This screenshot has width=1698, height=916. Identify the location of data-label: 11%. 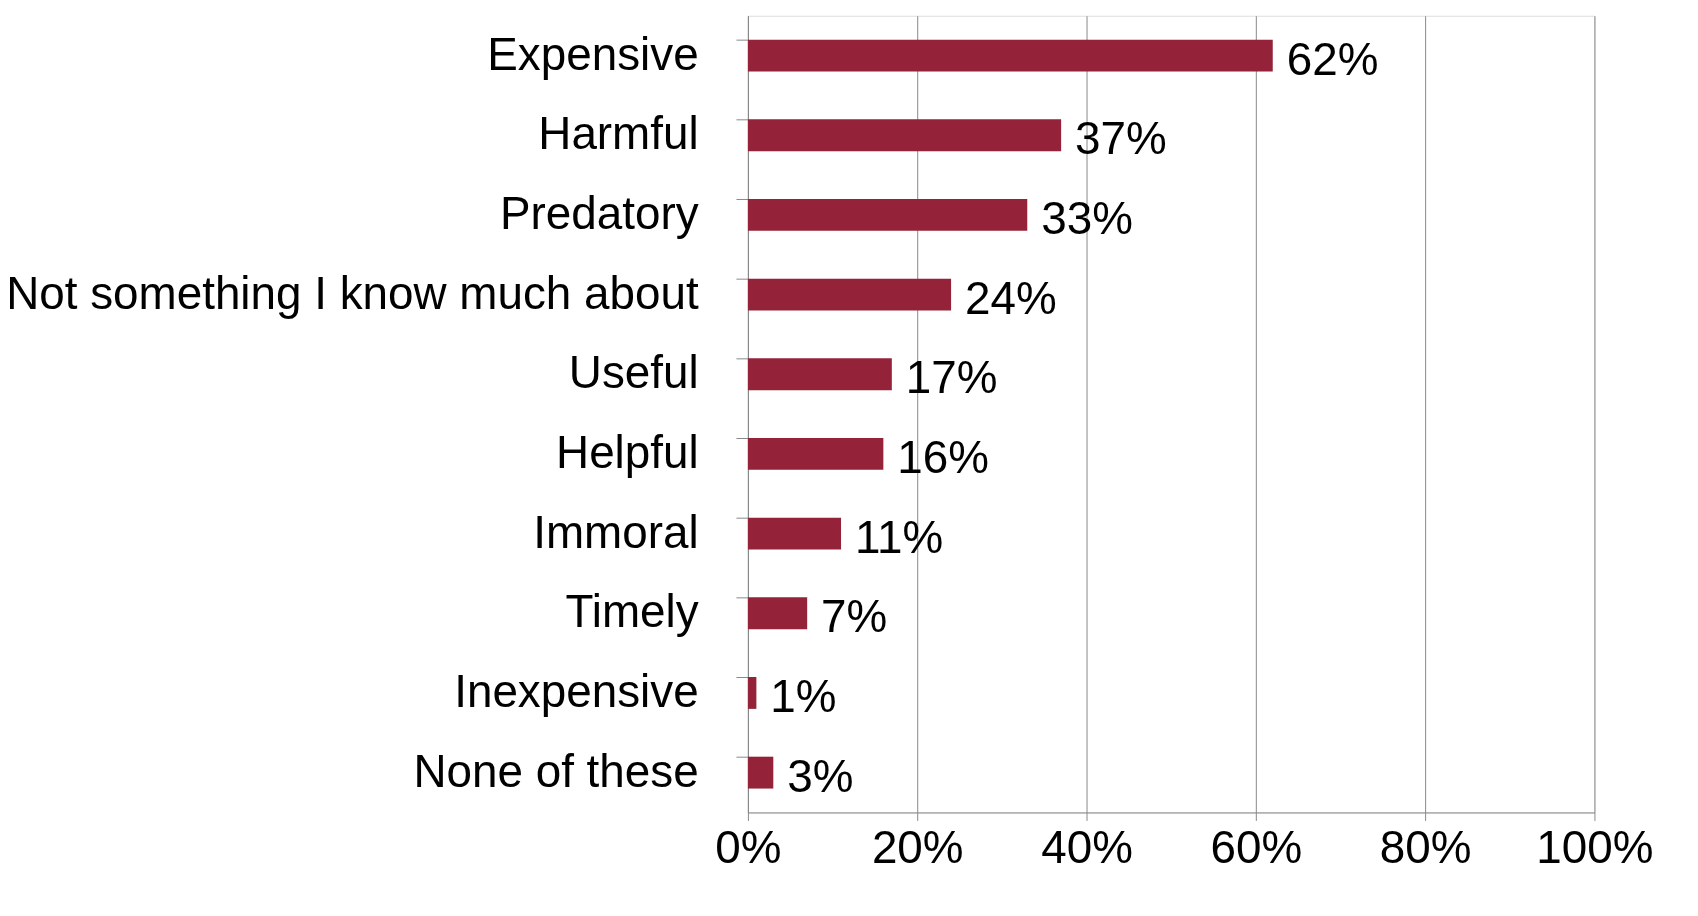
(899, 537).